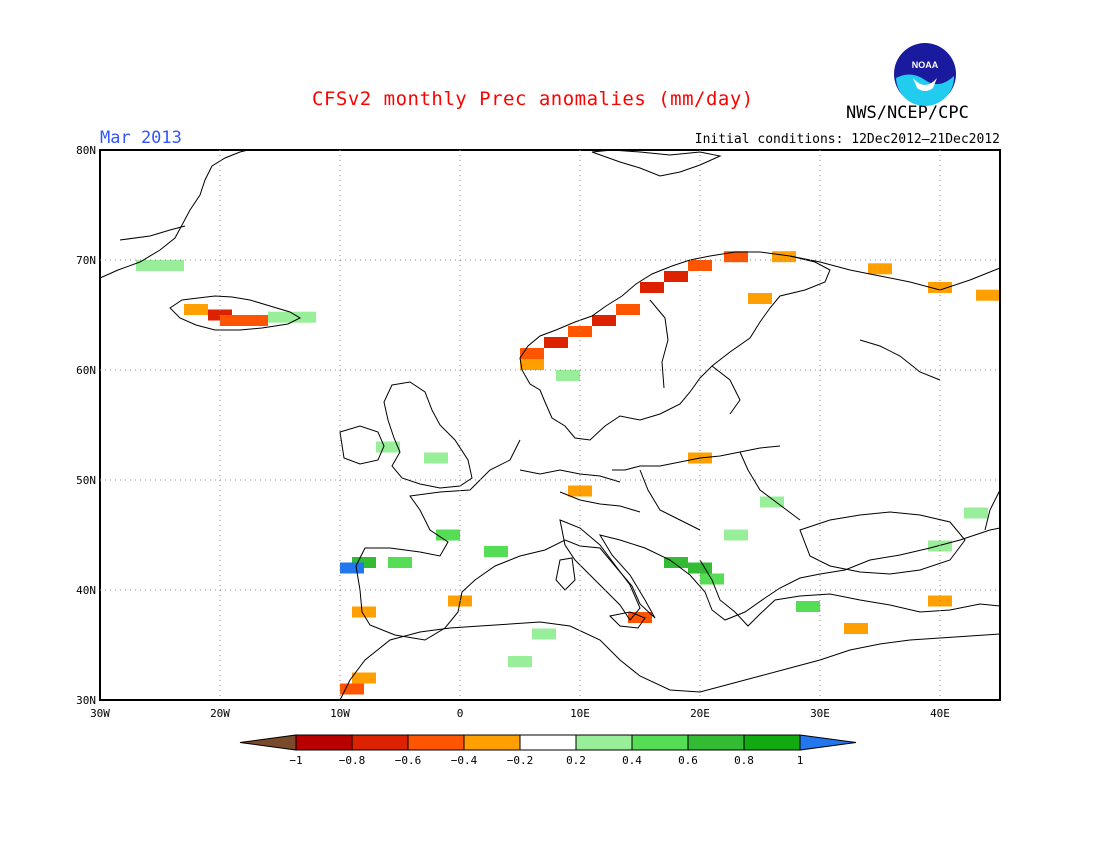 Image resolution: width=1100 pixels, height=850 pixels. I want to click on colorbar-max-arrow, so click(828, 742).